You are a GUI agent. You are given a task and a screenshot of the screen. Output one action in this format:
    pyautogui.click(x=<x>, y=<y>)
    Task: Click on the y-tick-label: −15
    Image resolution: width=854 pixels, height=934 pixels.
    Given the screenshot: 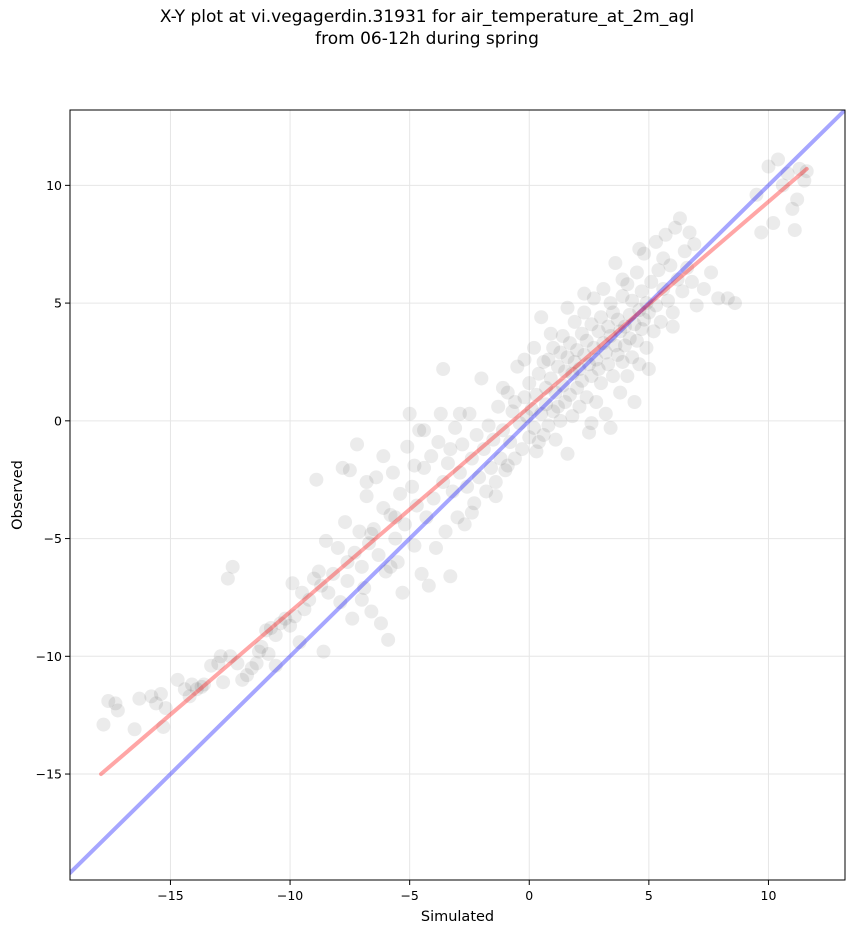 What is the action you would take?
    pyautogui.click(x=49, y=774)
    